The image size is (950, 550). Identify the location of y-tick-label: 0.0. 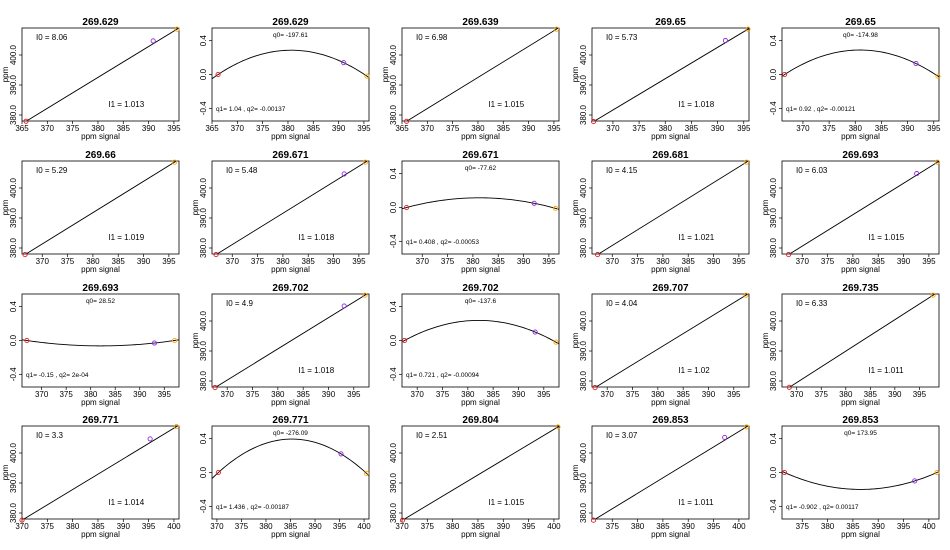
(203, 74).